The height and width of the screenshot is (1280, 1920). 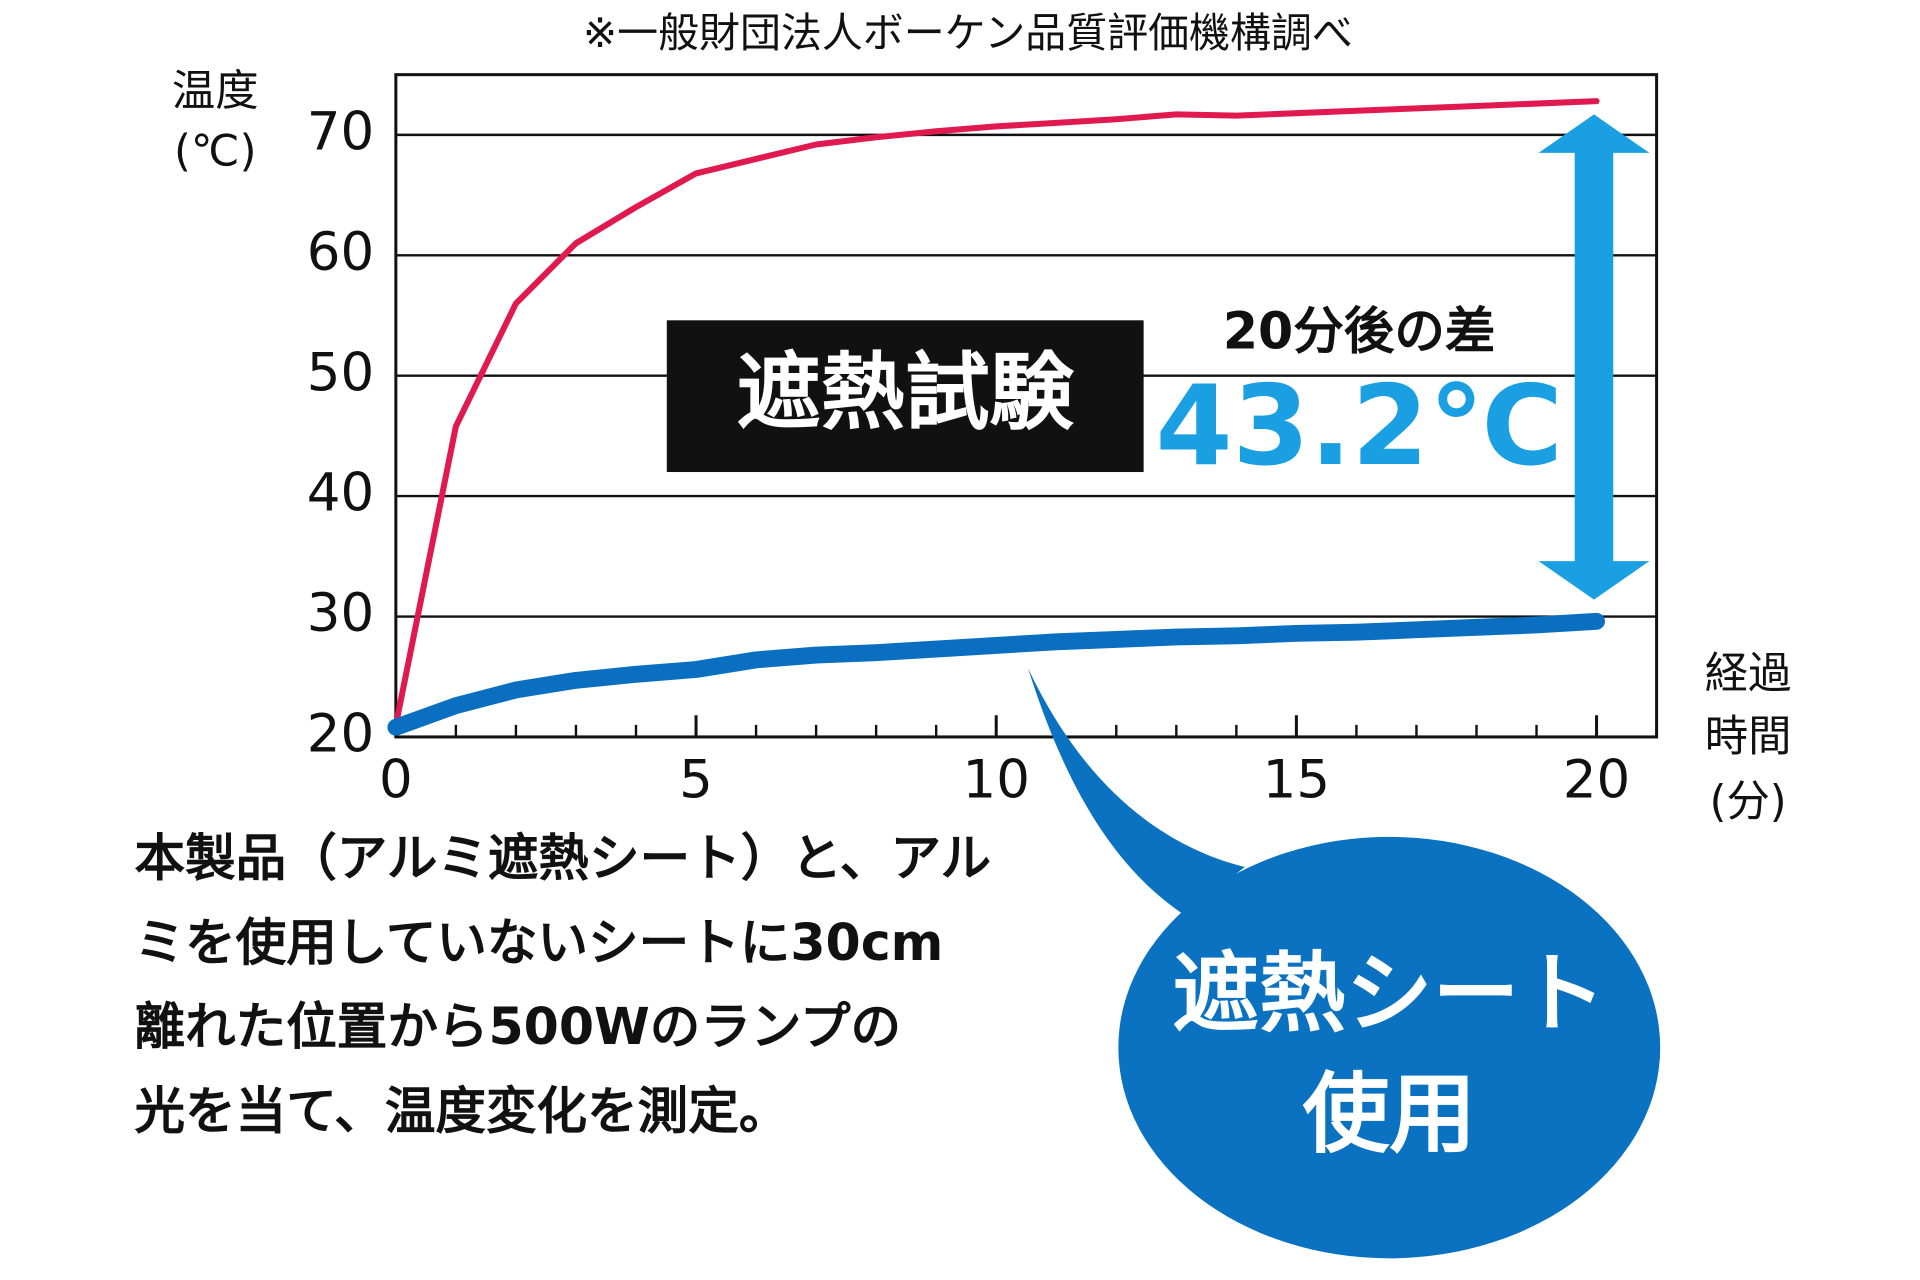 What do you see at coordinates (1358, 426) in the screenshot?
I see `difference-value: 43.2℃` at bounding box center [1358, 426].